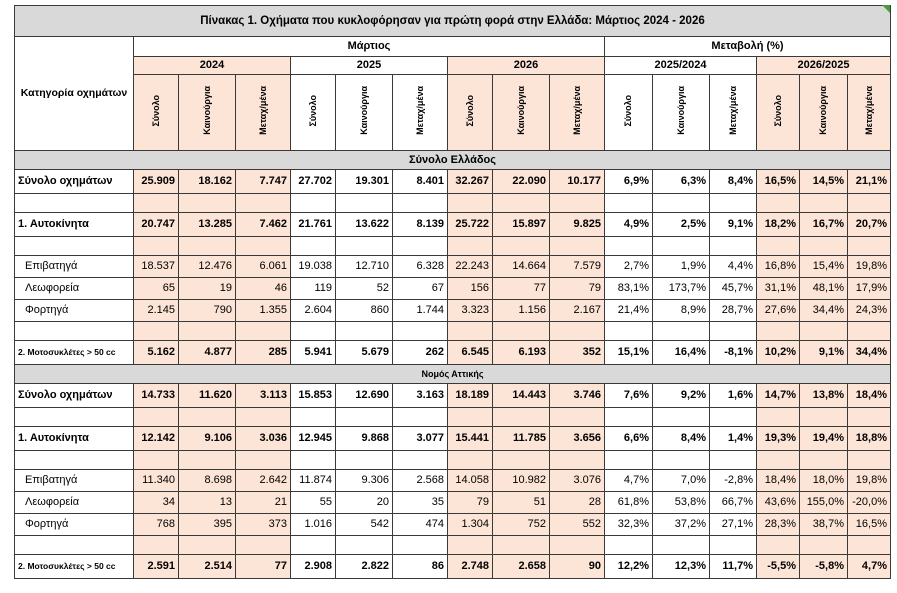 Image resolution: width=897 pixels, height=593 pixels. Describe the element at coordinates (420, 112) in the screenshot. I see `subcol-header: Μεταχ/μένα` at that location.